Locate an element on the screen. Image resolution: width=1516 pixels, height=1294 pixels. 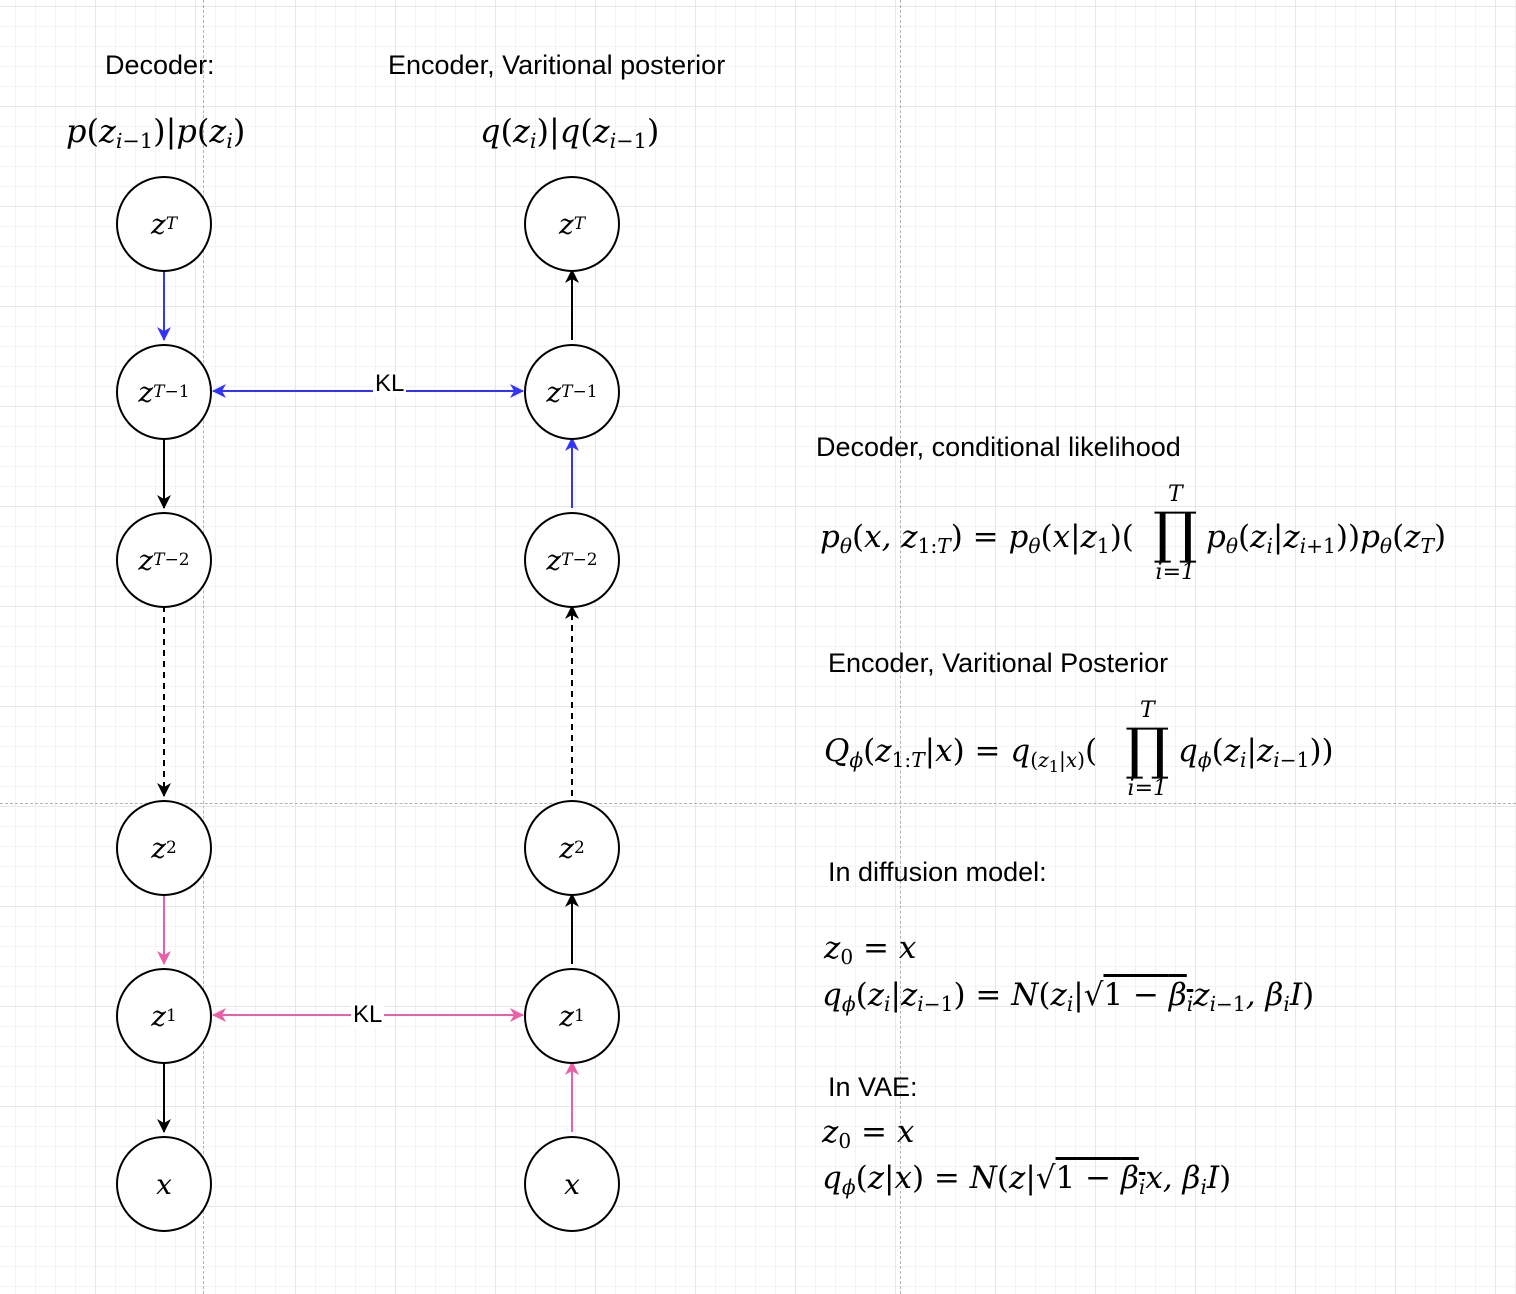
page-guide-horizontal is located at coordinates (758, 803).